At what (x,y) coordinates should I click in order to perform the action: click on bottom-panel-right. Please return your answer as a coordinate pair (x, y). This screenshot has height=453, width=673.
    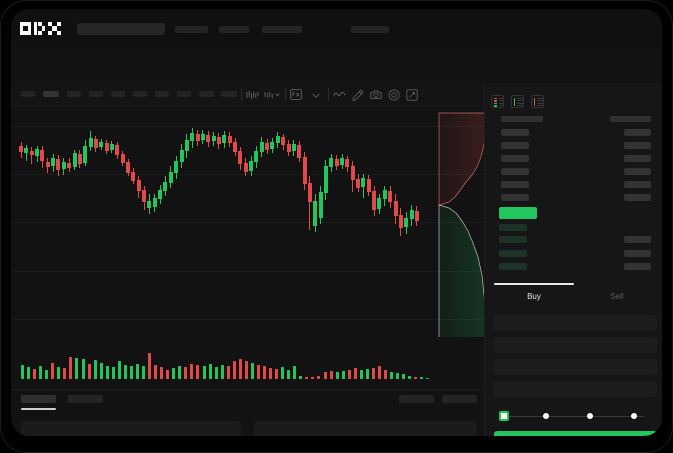
    Looking at the image, I should click on (365, 428).